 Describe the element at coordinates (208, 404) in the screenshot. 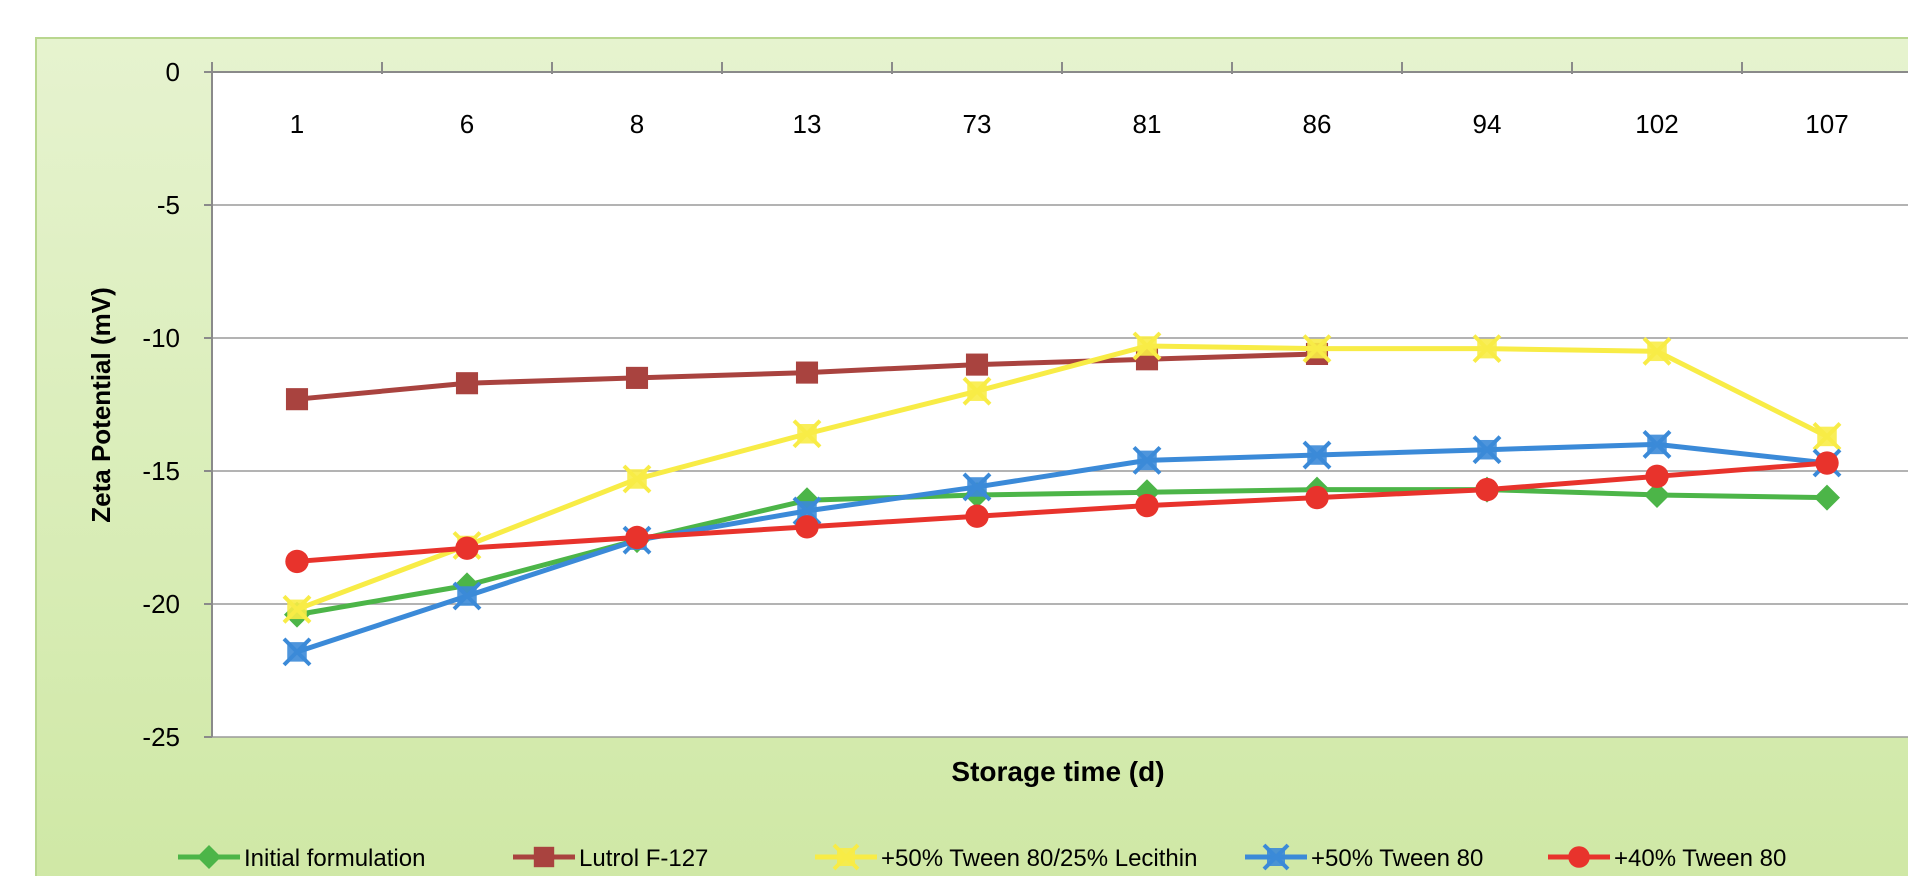

I see `y-axis` at that location.